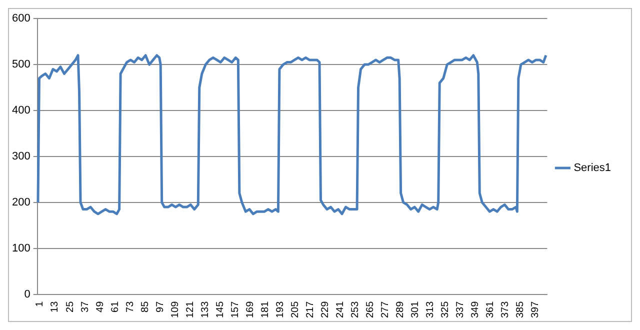 The width and height of the screenshot is (640, 330). What do you see at coordinates (145, 306) in the screenshot?
I see `x-tick-label: 85` at bounding box center [145, 306].